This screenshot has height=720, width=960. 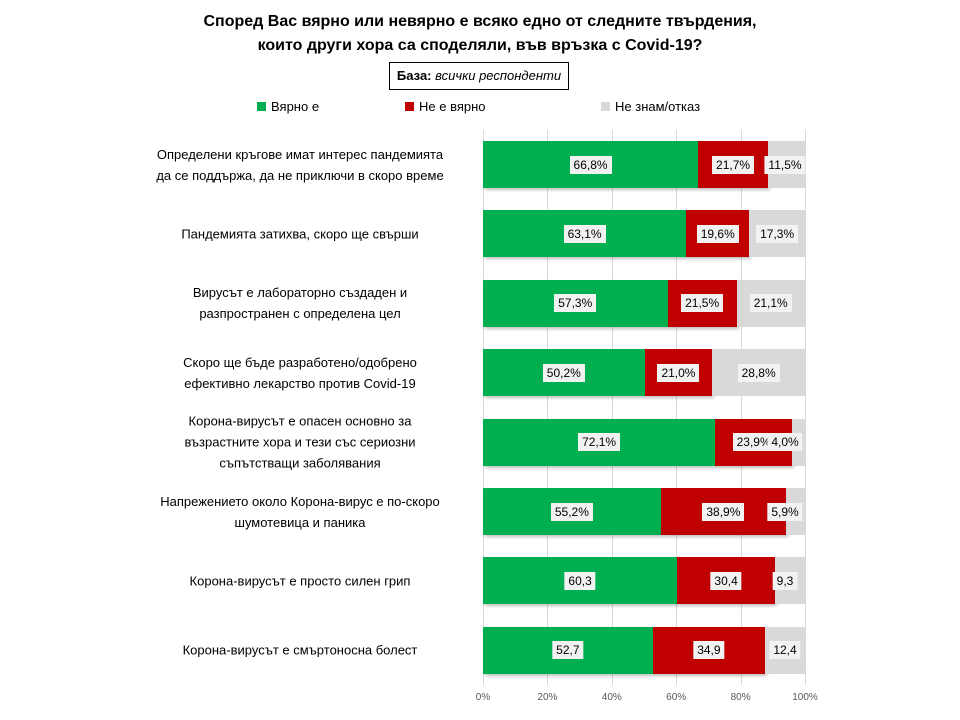 I want to click on category-label: Пандемията затихва, скоро ще свърши, so click(x=300, y=234).